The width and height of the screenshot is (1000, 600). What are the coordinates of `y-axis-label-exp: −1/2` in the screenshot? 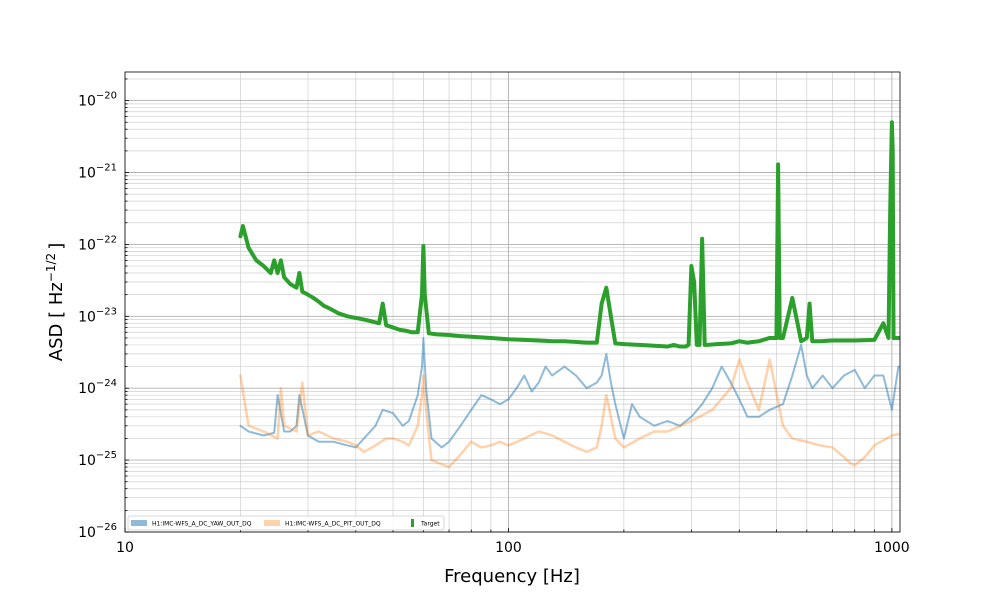 It's located at (51, 267).